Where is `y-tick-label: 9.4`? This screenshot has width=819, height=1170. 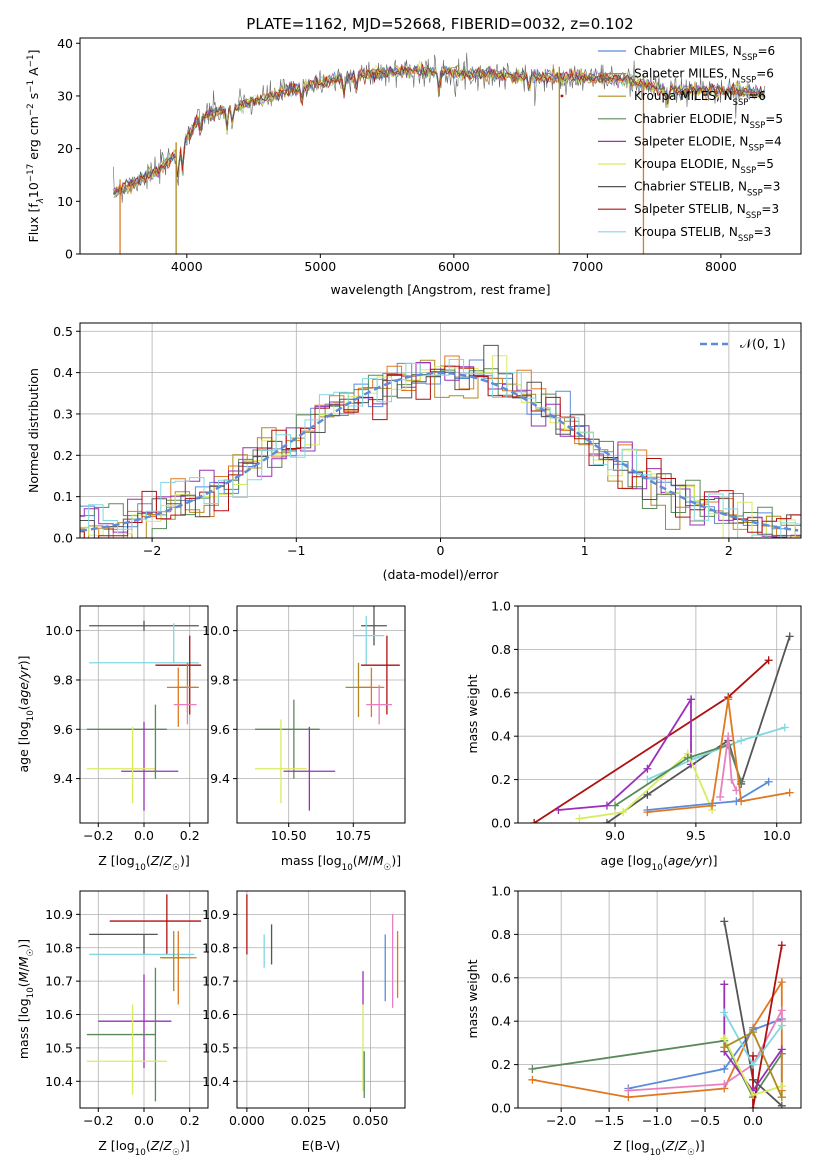
y-tick-label: 9.4 is located at coordinates (220, 778).